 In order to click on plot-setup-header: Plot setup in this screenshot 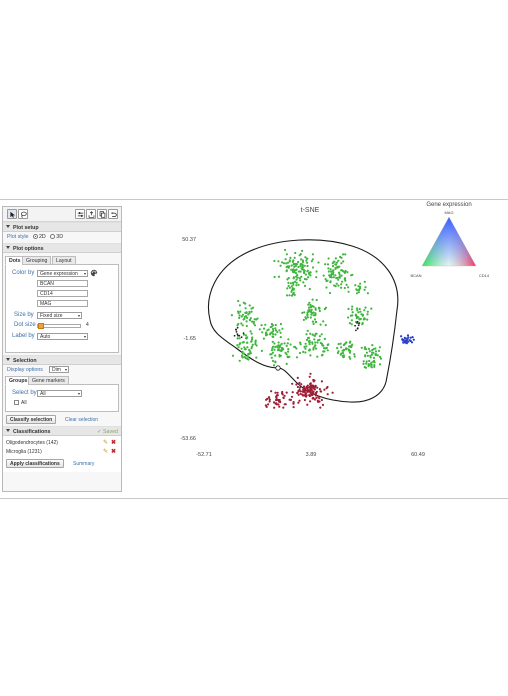, I will do `click(62, 227)`.